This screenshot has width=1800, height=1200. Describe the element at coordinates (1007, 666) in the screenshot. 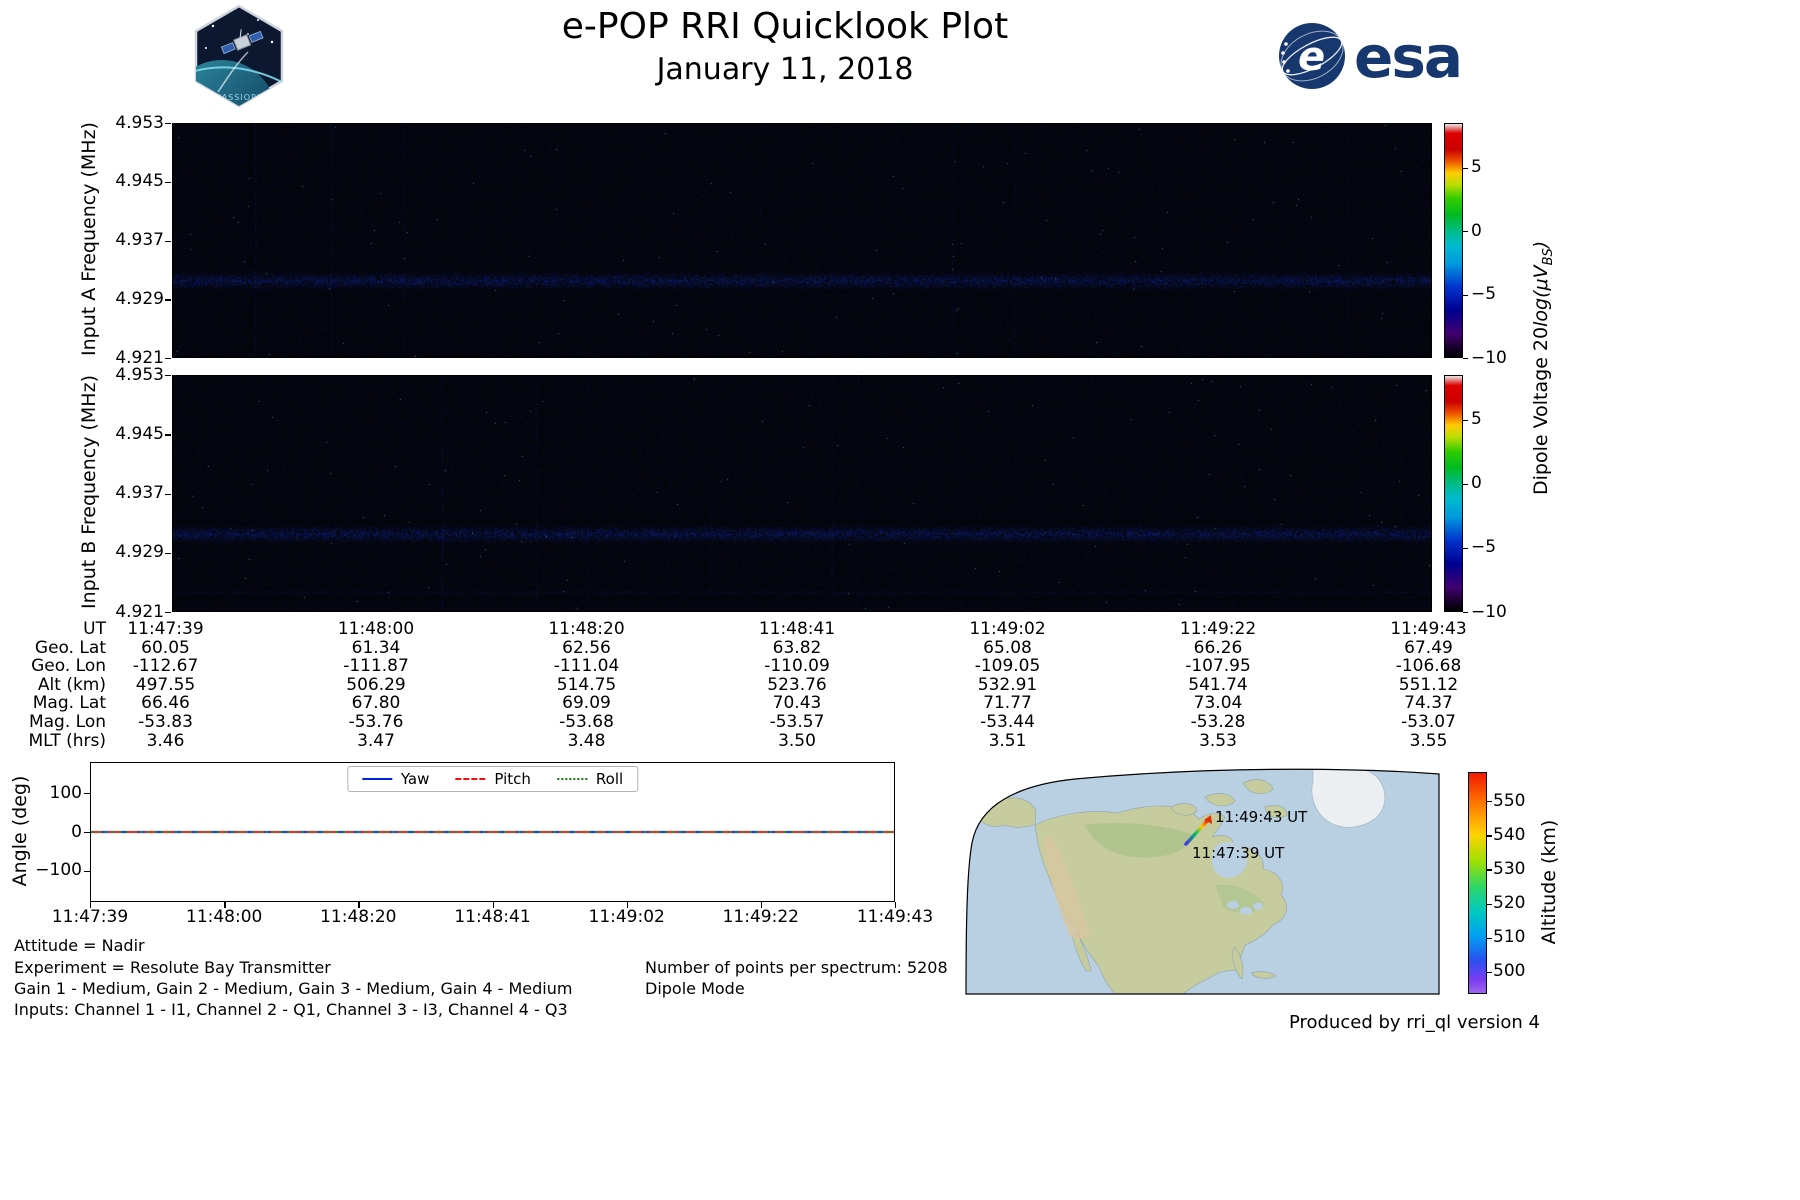

I see `ephemeris-value: -109.05` at that location.